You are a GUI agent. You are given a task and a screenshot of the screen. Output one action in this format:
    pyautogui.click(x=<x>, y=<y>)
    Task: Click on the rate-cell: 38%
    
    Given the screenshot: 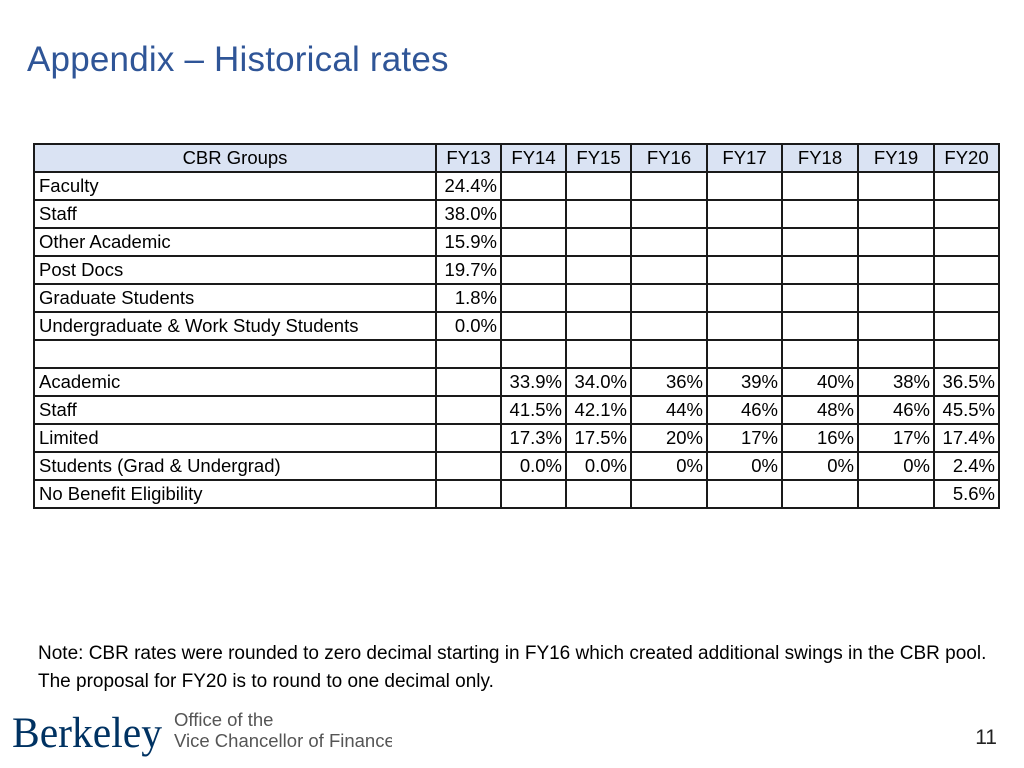 What is the action you would take?
    pyautogui.click(x=896, y=382)
    